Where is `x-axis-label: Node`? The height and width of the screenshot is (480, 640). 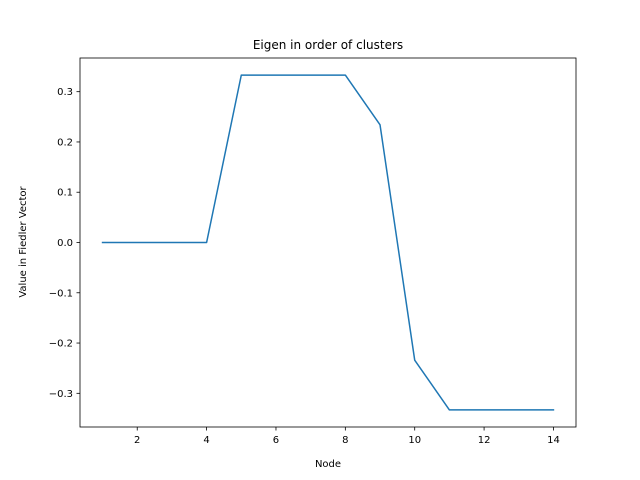 x-axis-label: Node is located at coordinates (328, 464).